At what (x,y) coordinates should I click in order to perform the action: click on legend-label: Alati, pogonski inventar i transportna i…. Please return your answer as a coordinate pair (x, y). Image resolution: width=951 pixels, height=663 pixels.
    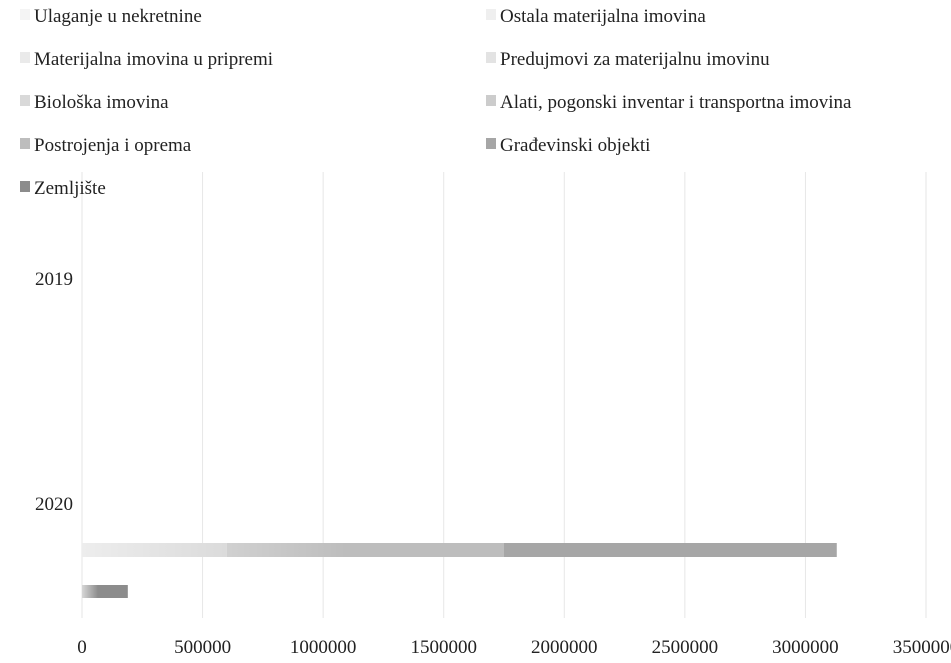
    Looking at the image, I should click on (676, 102).